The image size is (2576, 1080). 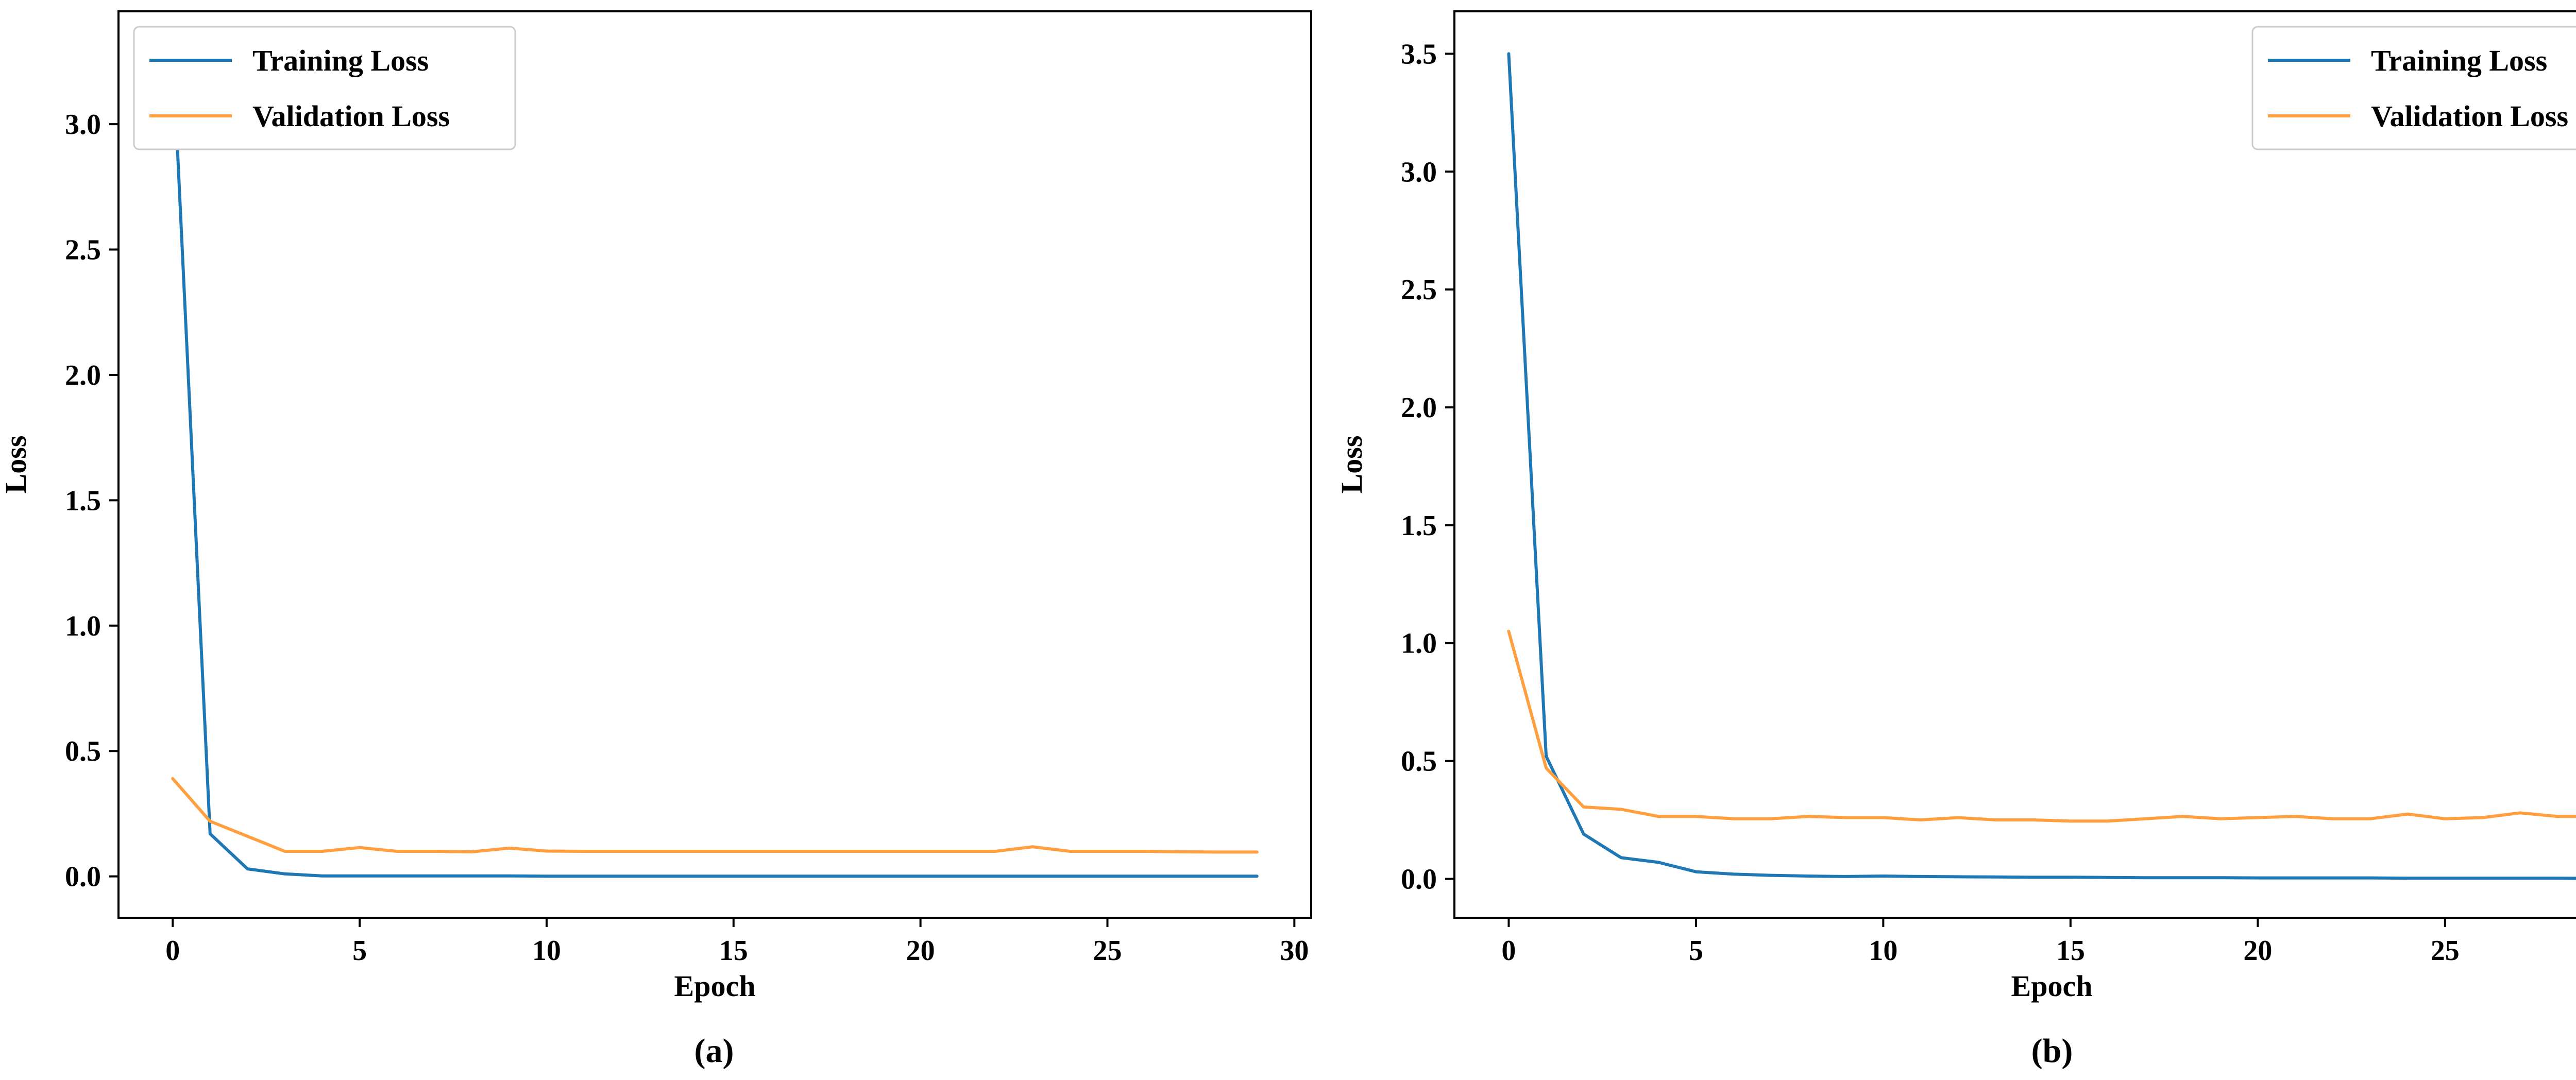 I want to click on x-tick-label: 30, so click(x=1294, y=951).